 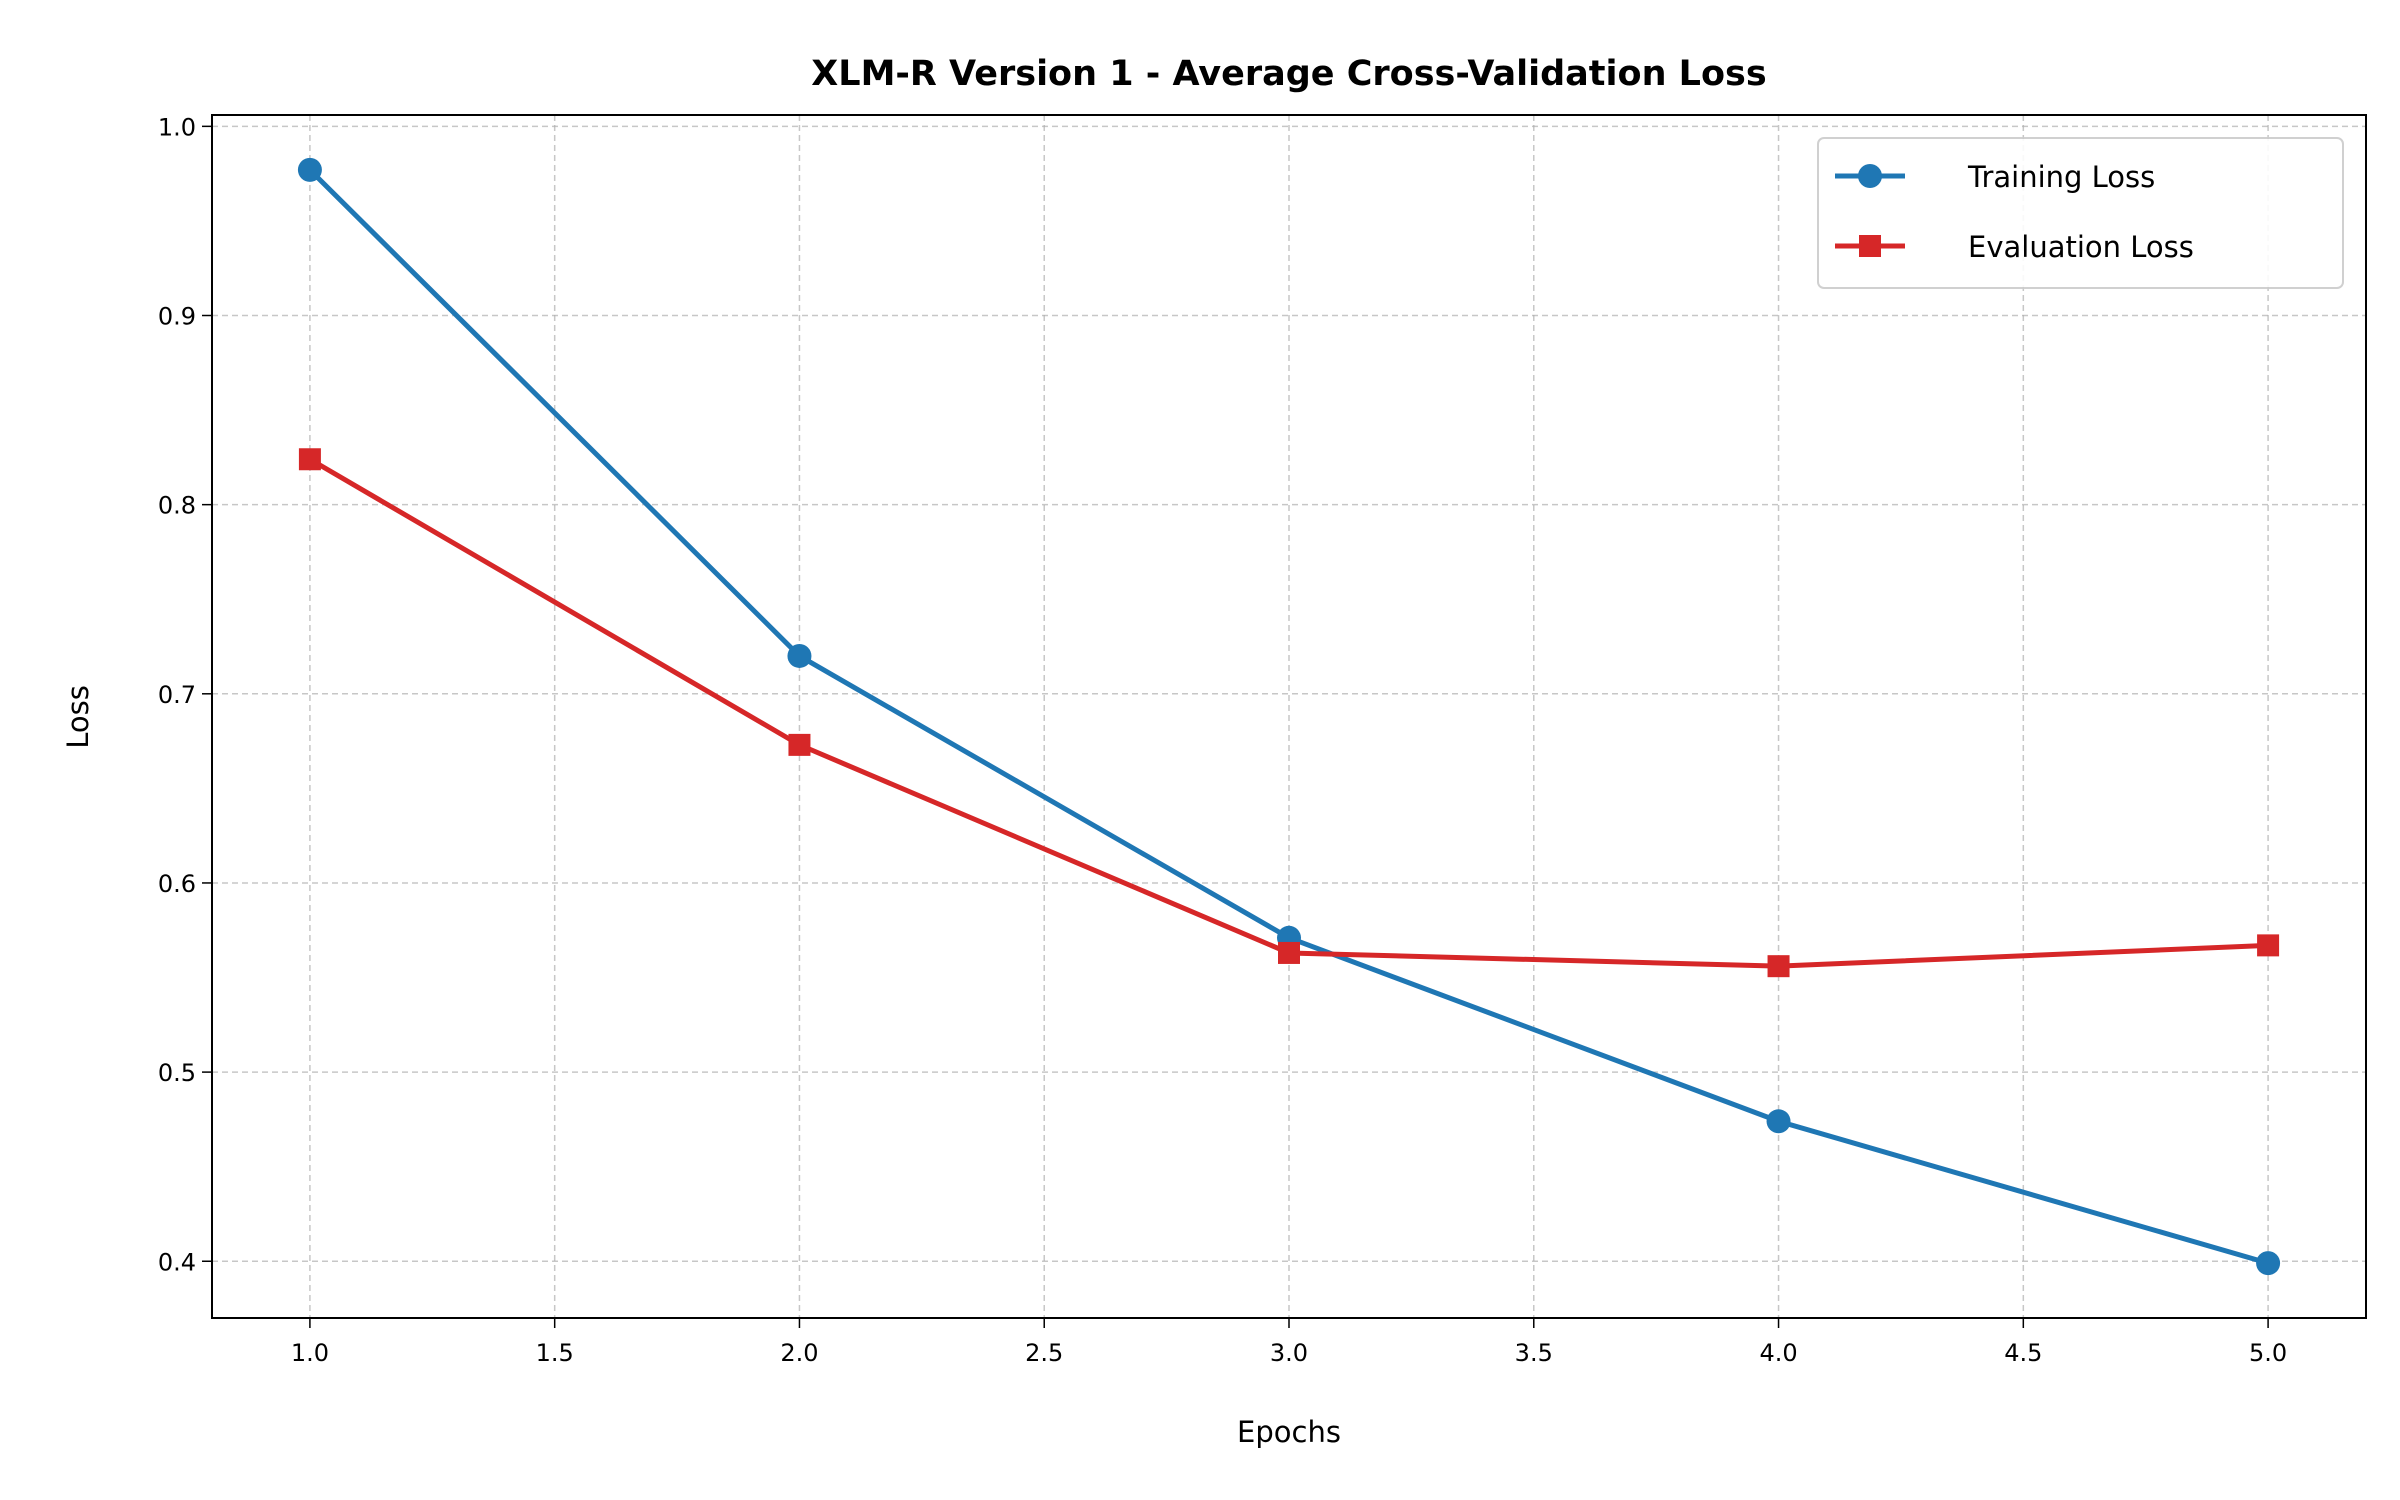 I want to click on y-tick-label: 0.8, so click(x=177, y=506).